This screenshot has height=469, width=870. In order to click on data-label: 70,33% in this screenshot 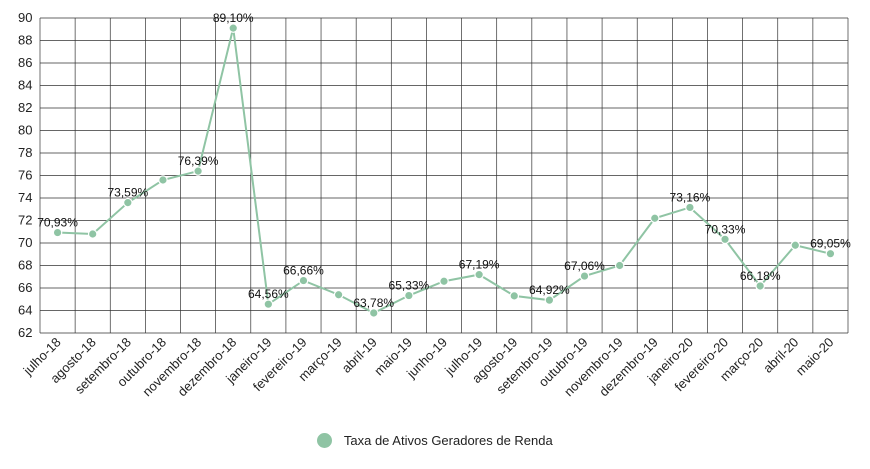, I will do `click(725, 229)`.